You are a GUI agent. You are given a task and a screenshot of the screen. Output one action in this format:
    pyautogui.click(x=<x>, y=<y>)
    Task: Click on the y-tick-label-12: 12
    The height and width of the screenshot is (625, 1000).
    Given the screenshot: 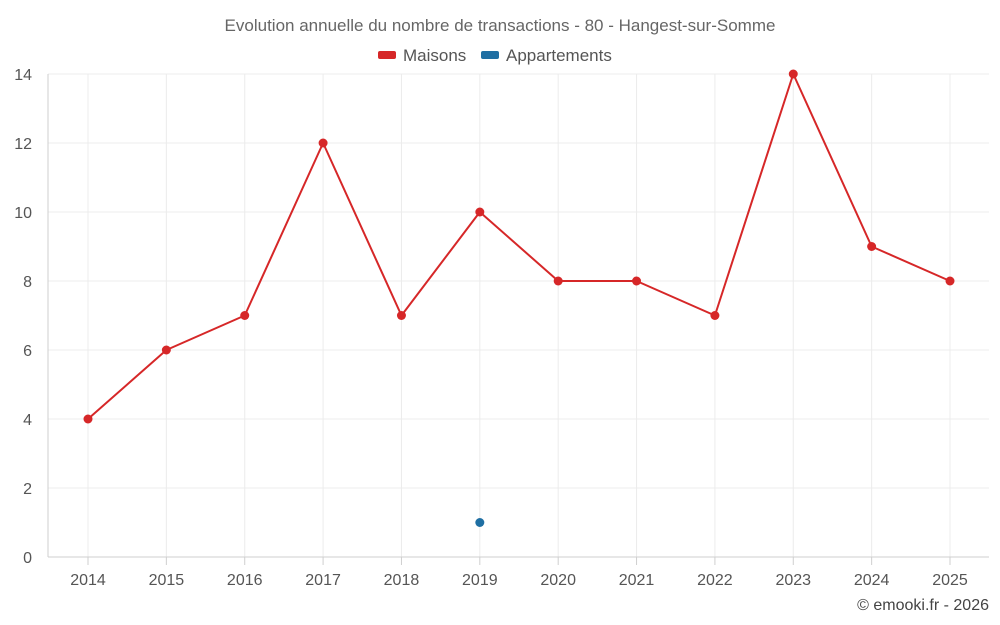 What is the action you would take?
    pyautogui.click(x=23, y=144)
    